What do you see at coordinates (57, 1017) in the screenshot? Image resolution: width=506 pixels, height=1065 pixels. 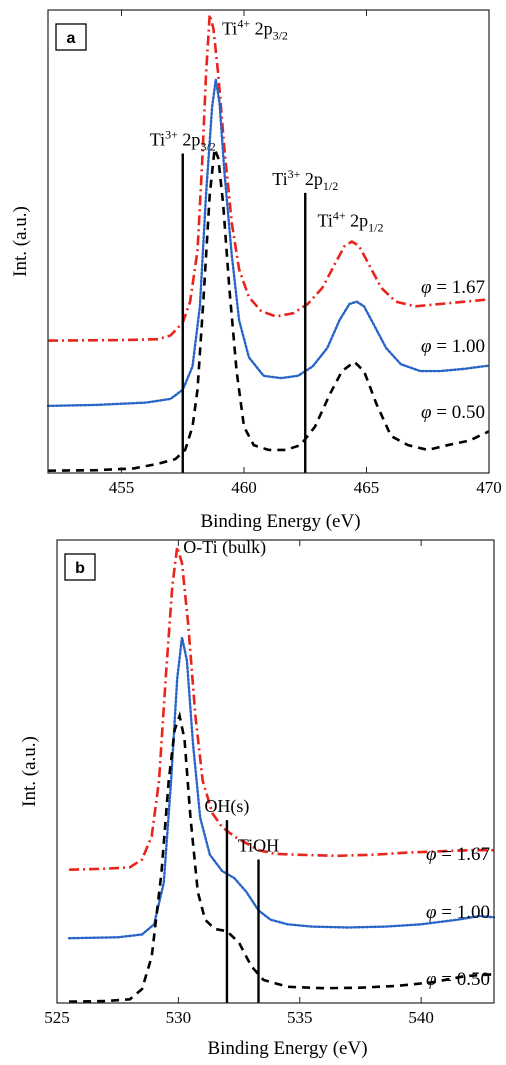 I see `x-tick-label: 525` at bounding box center [57, 1017].